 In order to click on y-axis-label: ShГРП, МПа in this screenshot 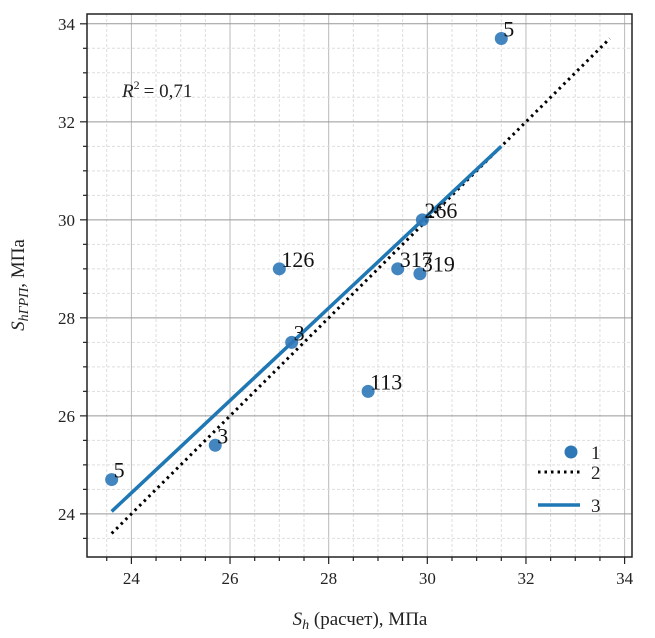, I will do `click(20, 285)`.